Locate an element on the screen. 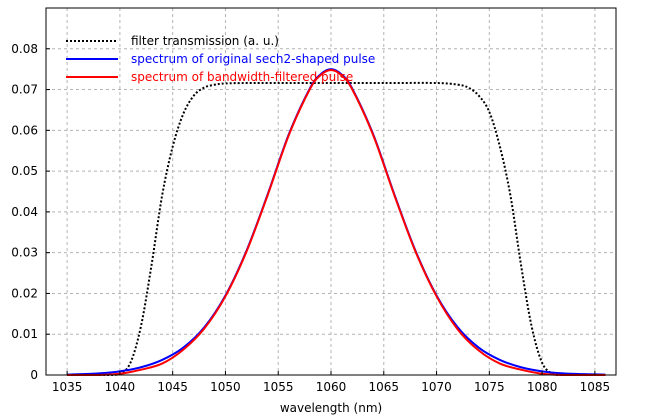 This screenshot has width=650, height=420. y-tick-label: 0.02 is located at coordinates (24, 293).